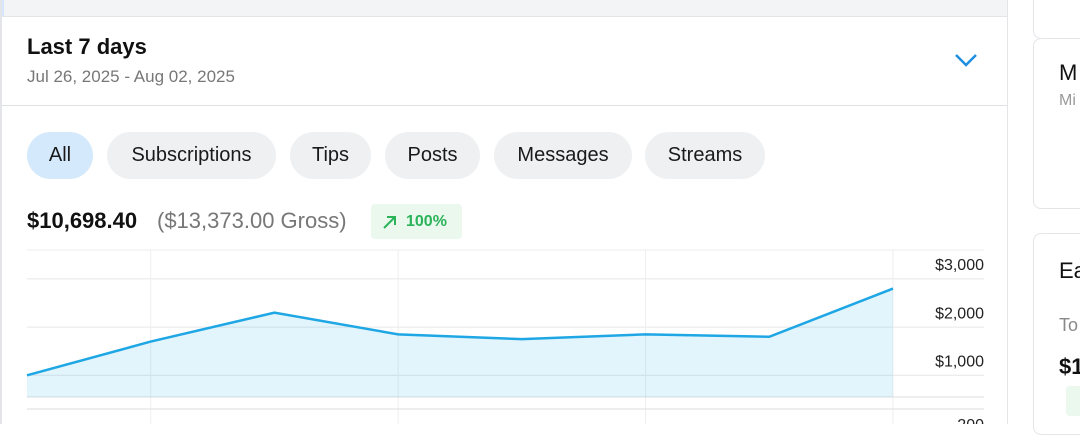  I want to click on filter-chip: Streams, so click(705, 155).